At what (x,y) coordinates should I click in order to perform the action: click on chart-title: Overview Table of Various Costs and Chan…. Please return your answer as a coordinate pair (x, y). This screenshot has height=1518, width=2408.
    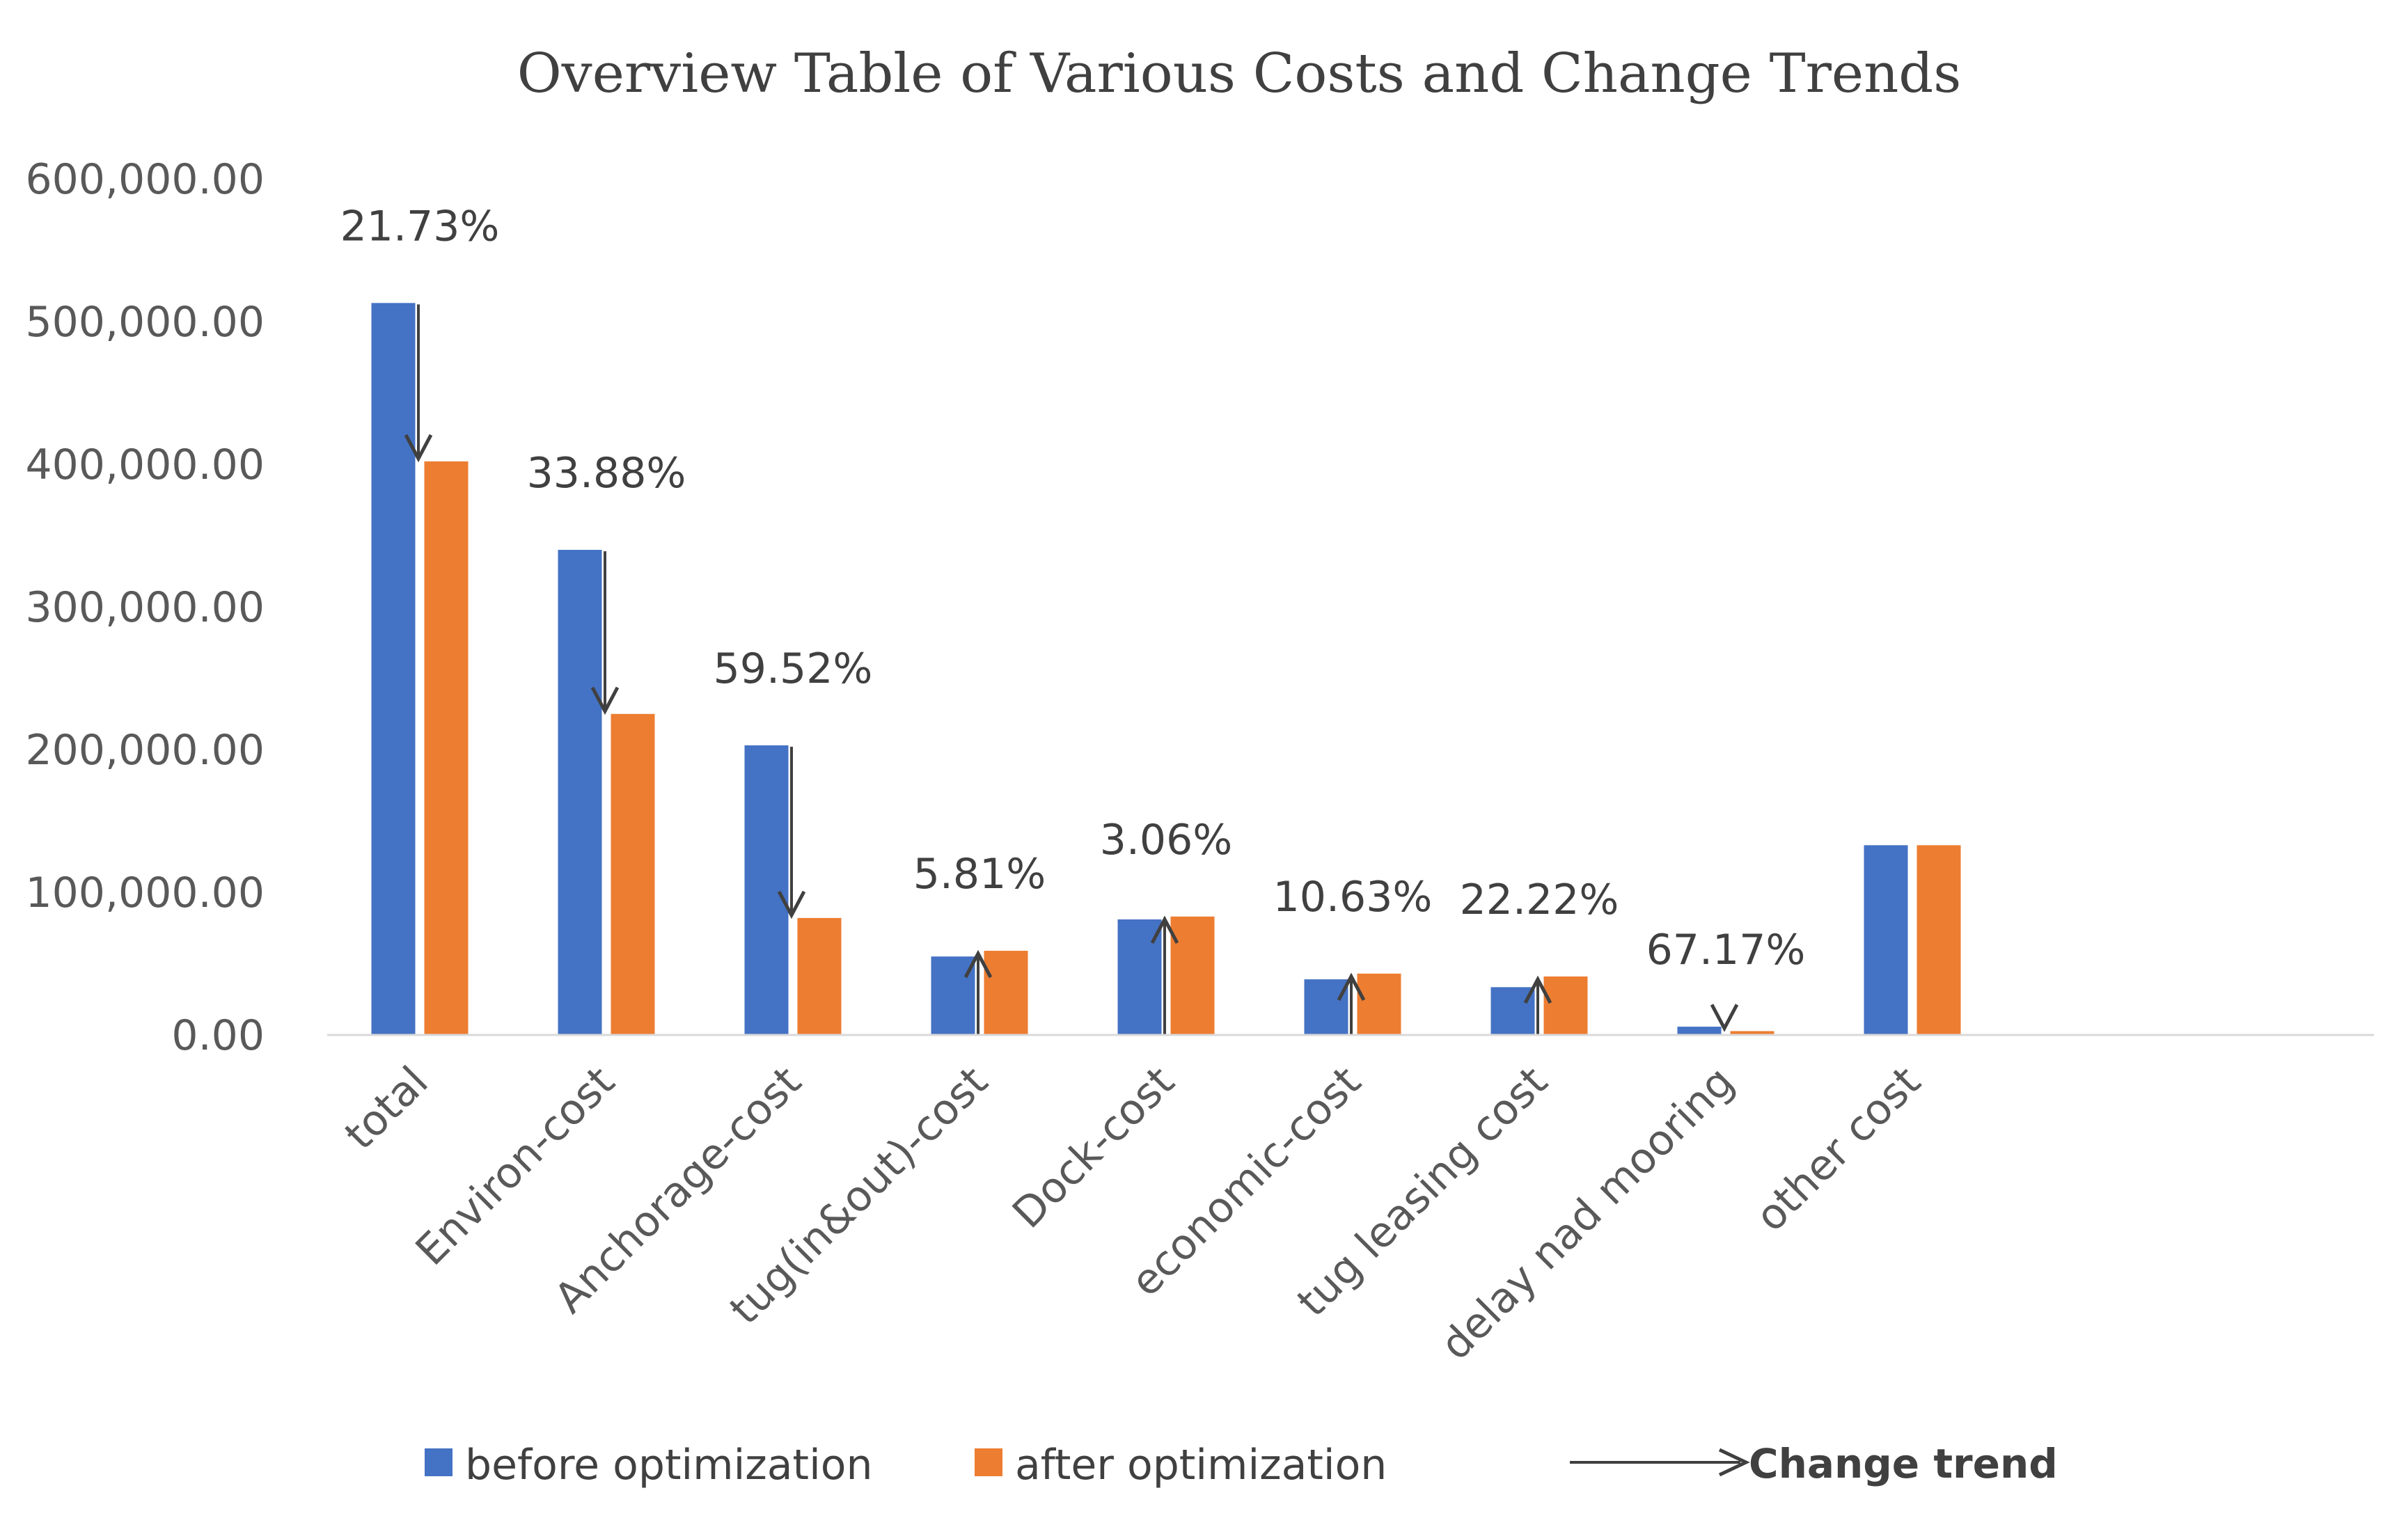
    Looking at the image, I should click on (1240, 73).